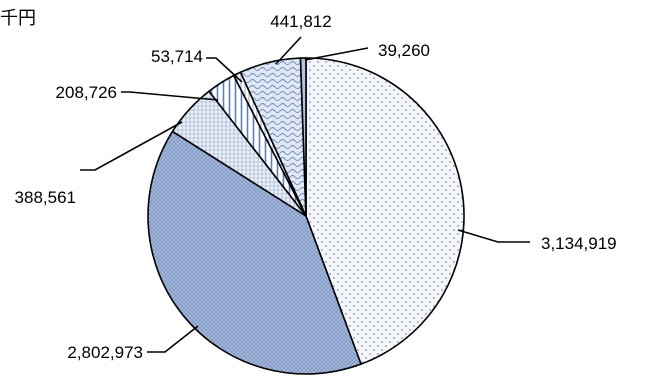  Describe the element at coordinates (579, 243) in the screenshot. I see `data-label: 3,134,919` at that location.